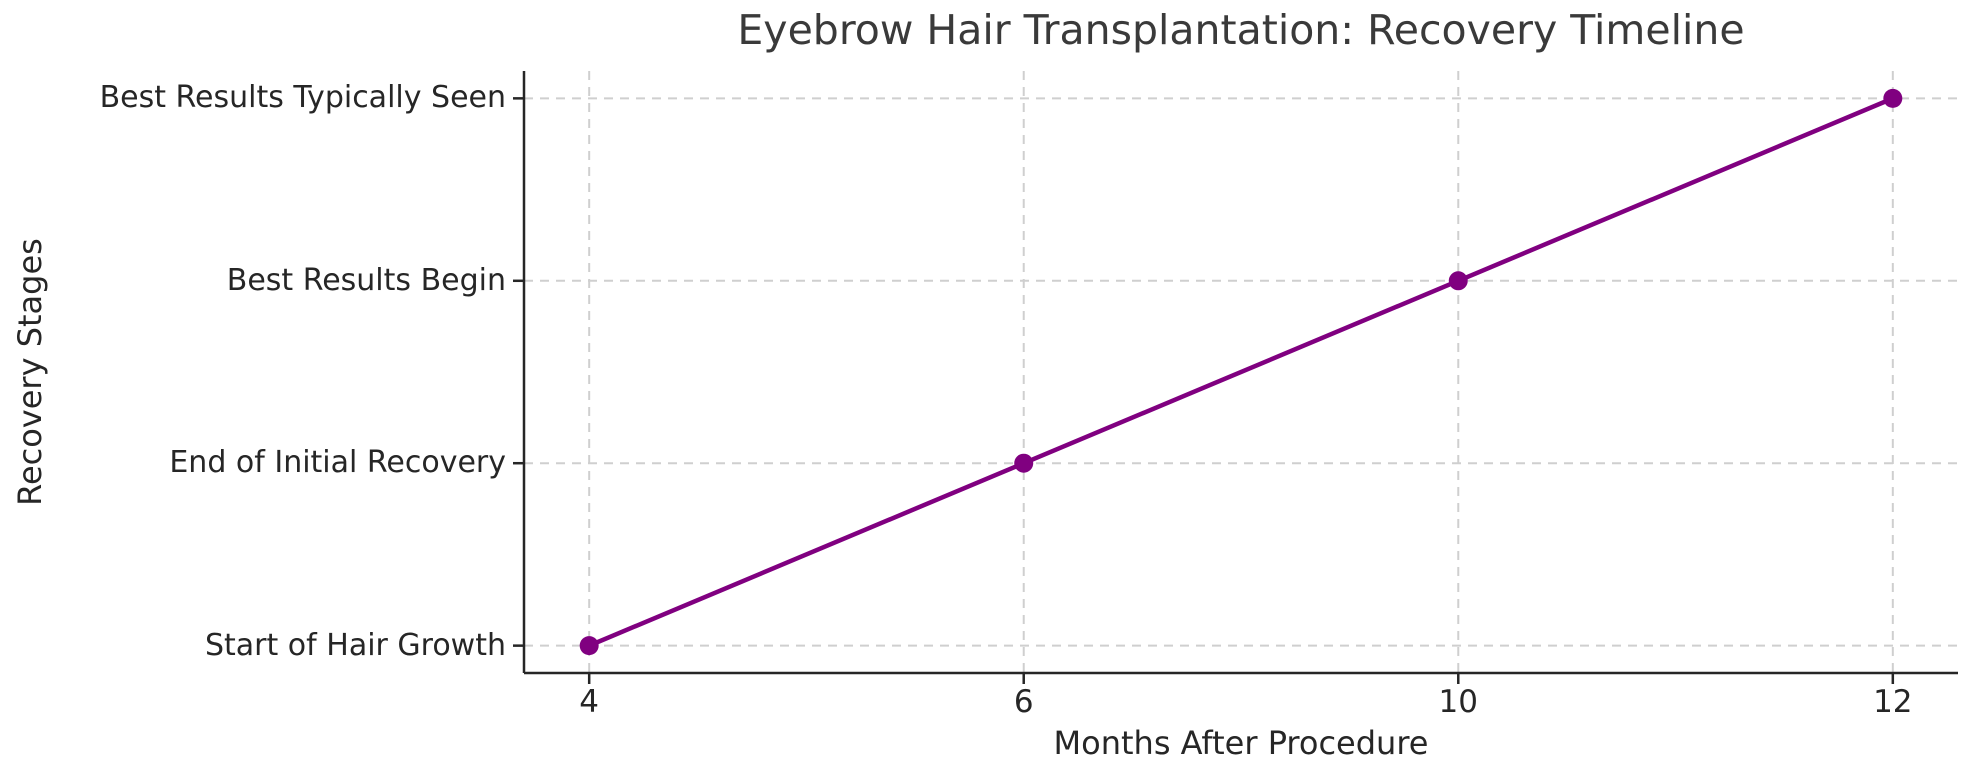  What do you see at coordinates (366, 280) in the screenshot?
I see `y-tick-label: Best Results Begin` at bounding box center [366, 280].